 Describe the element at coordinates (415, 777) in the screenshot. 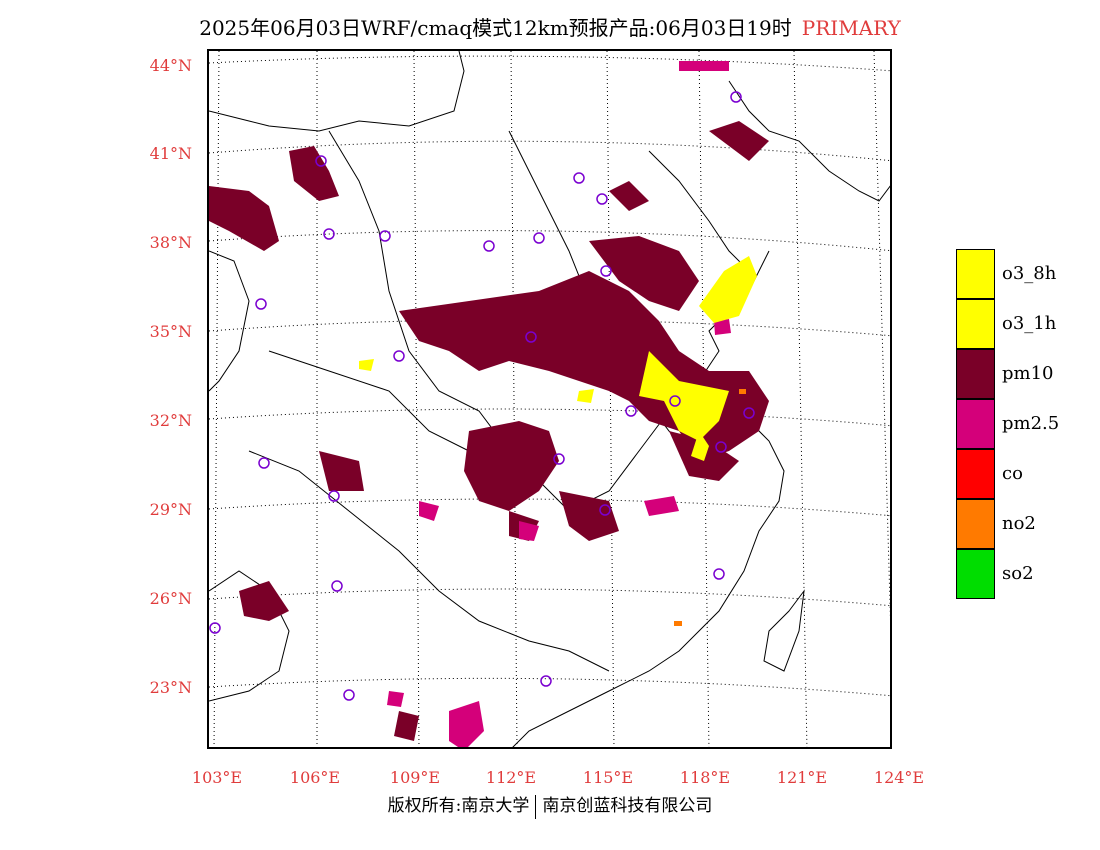

I see `lon-label-109: 109°E` at that location.